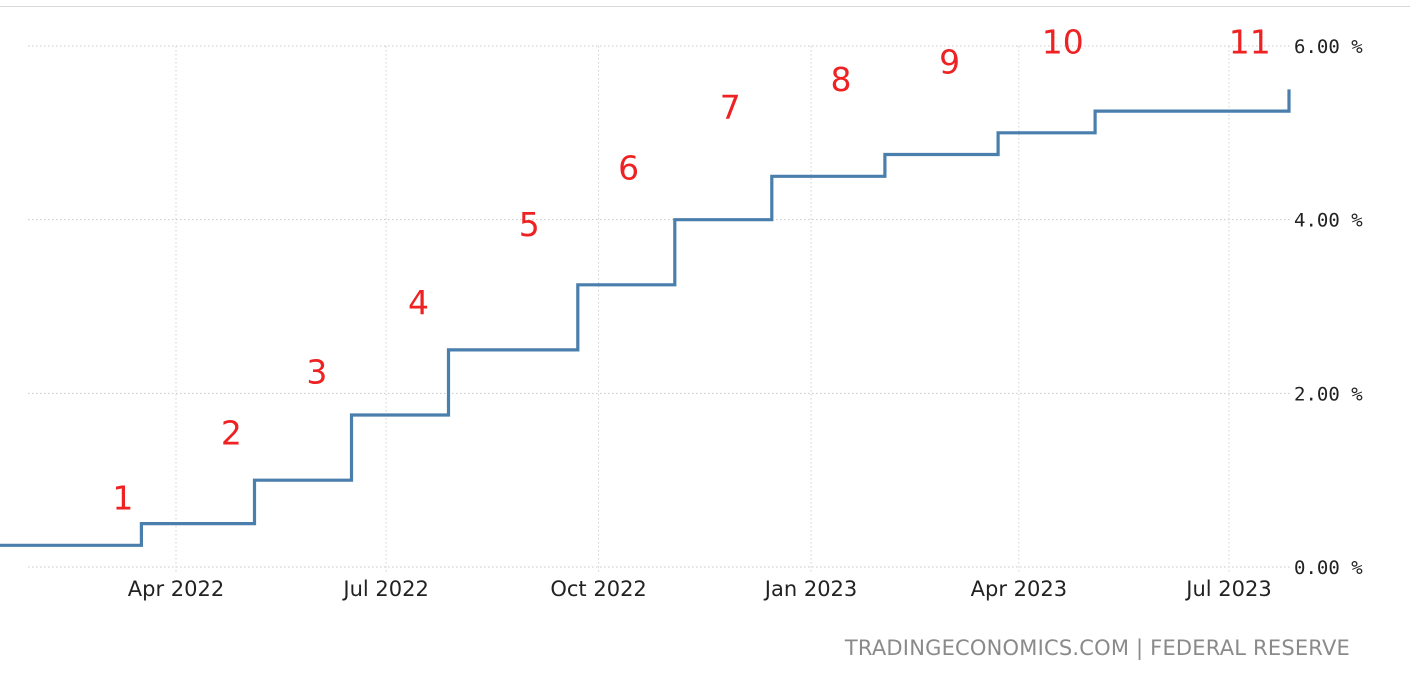 Image resolution: width=1410 pixels, height=684 pixels. What do you see at coordinates (529, 224) in the screenshot?
I see `hike-number-label: 5` at bounding box center [529, 224].